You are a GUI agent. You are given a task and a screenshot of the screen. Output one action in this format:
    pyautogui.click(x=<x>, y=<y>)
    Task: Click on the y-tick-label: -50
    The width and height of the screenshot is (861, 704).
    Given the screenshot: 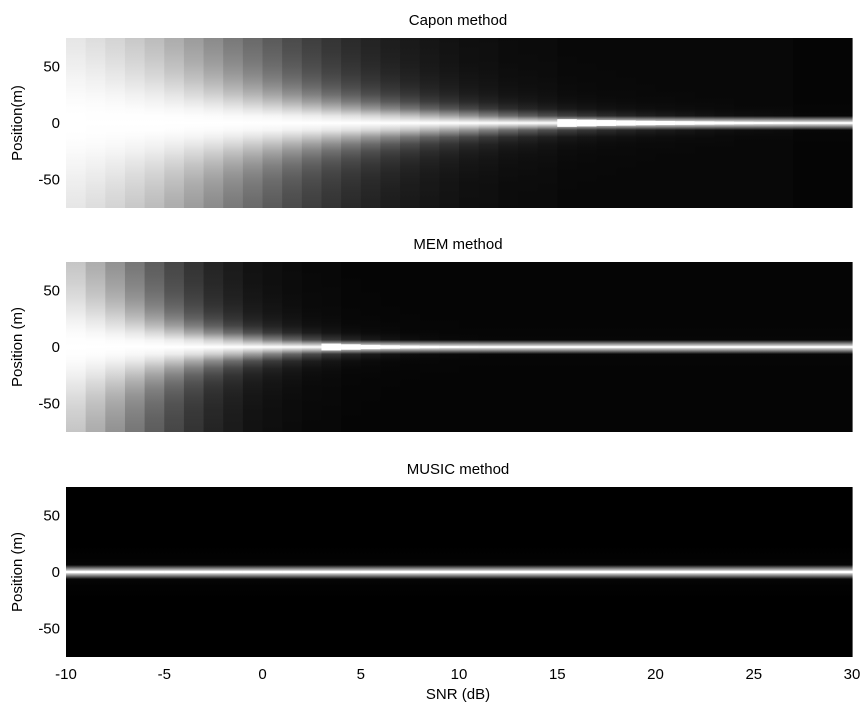 What is the action you would take?
    pyautogui.click(x=49, y=180)
    